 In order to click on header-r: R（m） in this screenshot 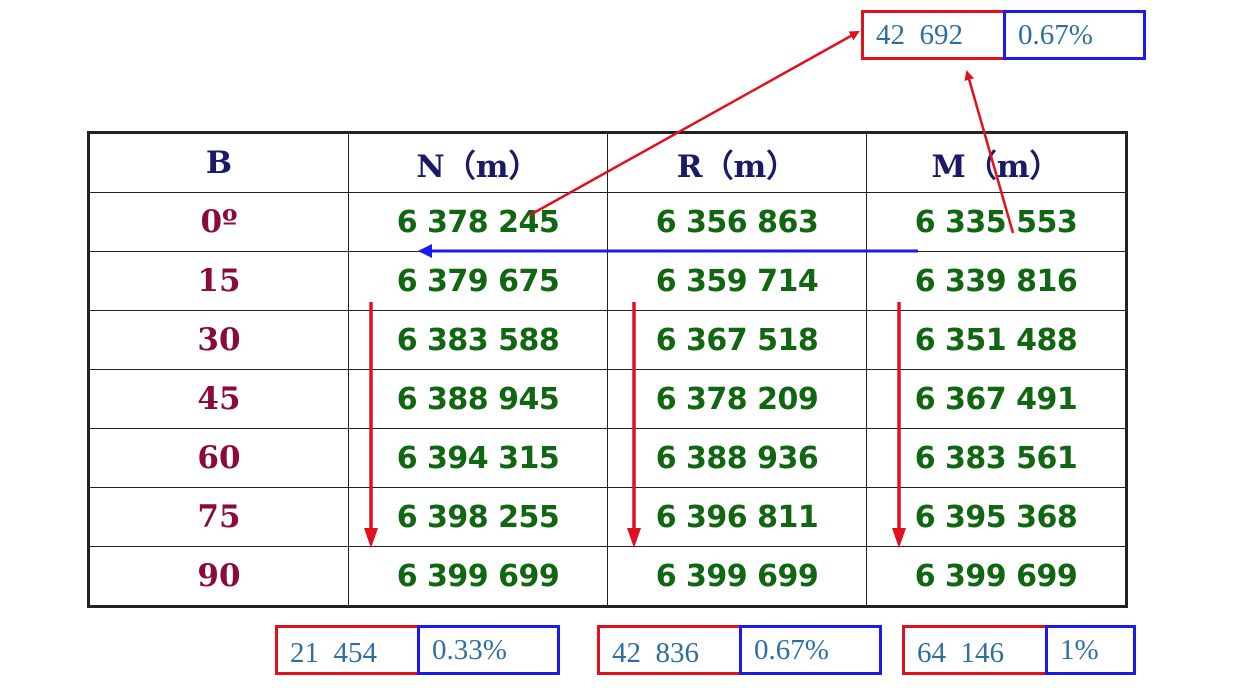, I will do `click(737, 162)`.